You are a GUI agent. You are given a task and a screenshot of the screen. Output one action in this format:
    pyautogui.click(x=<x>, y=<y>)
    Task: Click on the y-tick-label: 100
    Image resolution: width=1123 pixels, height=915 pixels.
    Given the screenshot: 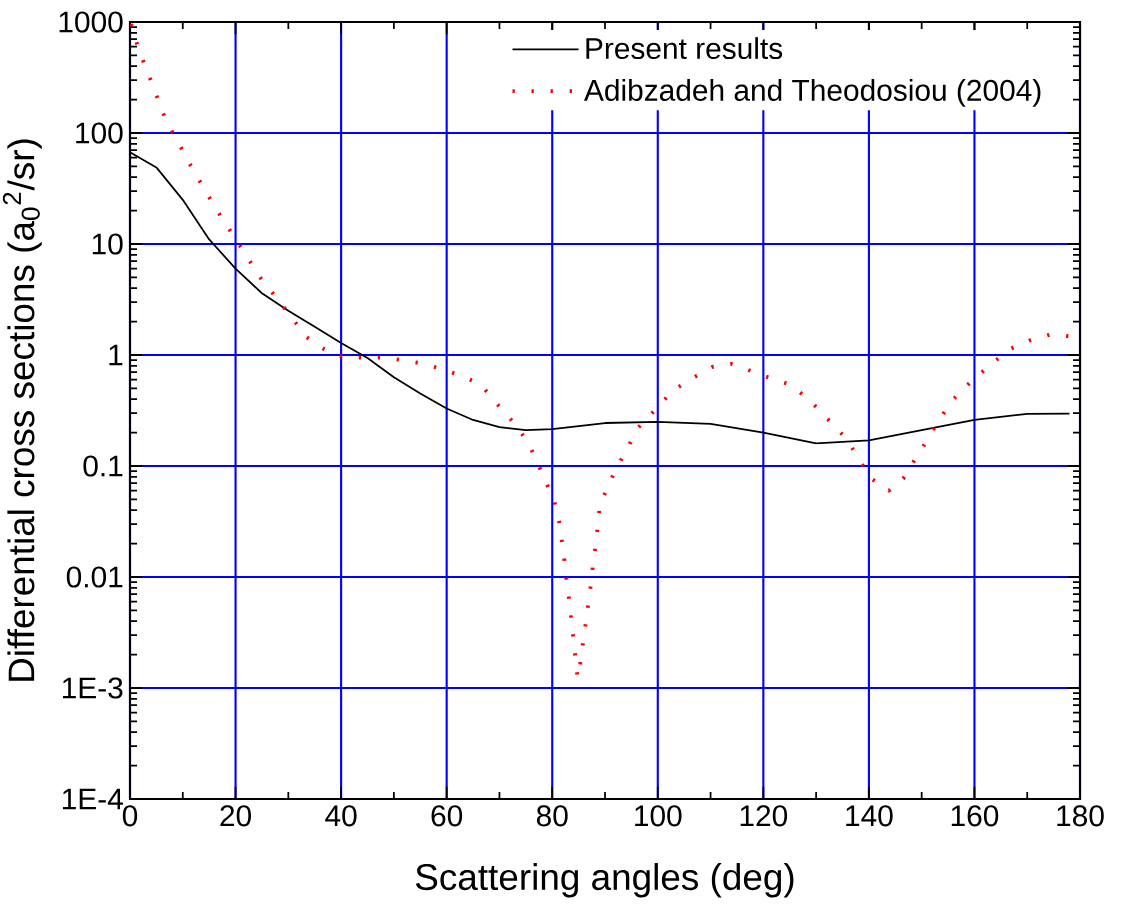 What is the action you would take?
    pyautogui.click(x=99, y=133)
    